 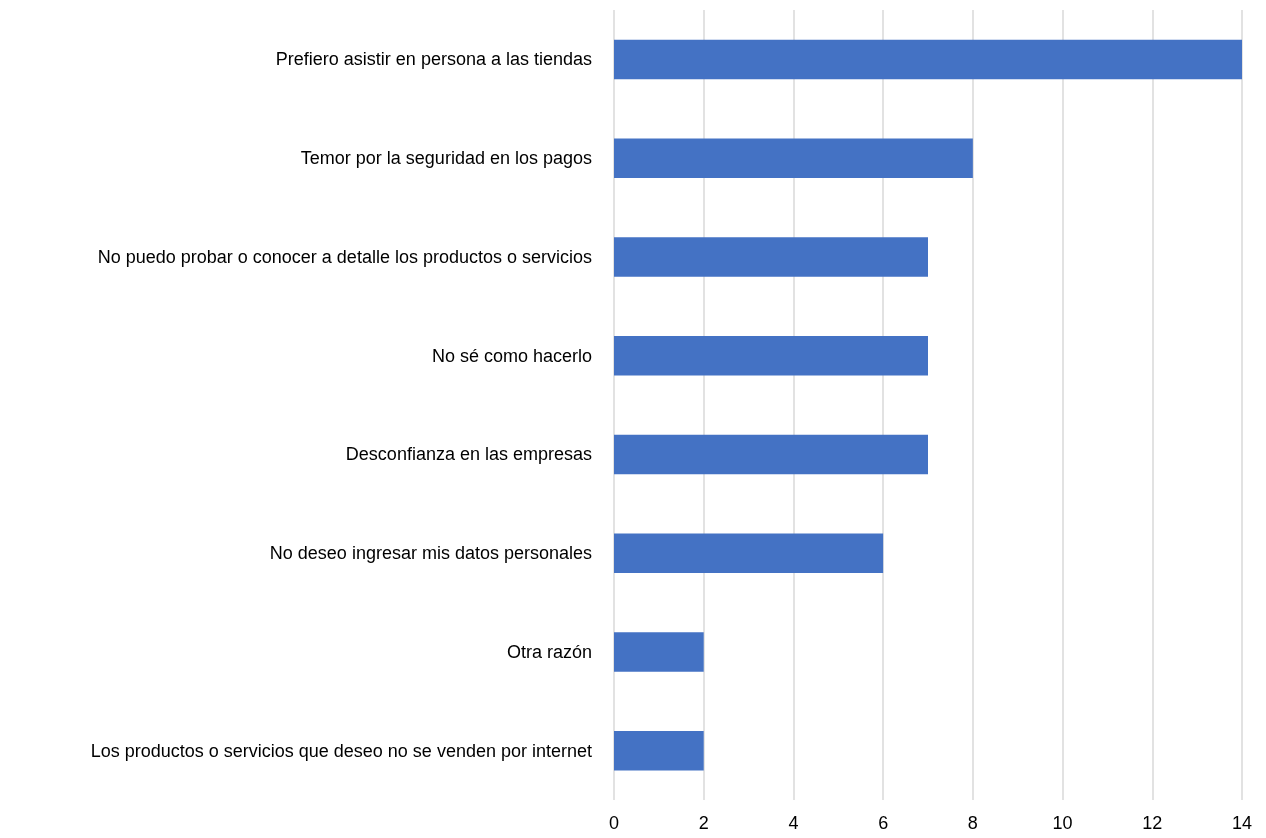 I want to click on y-tick-label: Temor por la seguridad en los pagos, so click(x=446, y=158).